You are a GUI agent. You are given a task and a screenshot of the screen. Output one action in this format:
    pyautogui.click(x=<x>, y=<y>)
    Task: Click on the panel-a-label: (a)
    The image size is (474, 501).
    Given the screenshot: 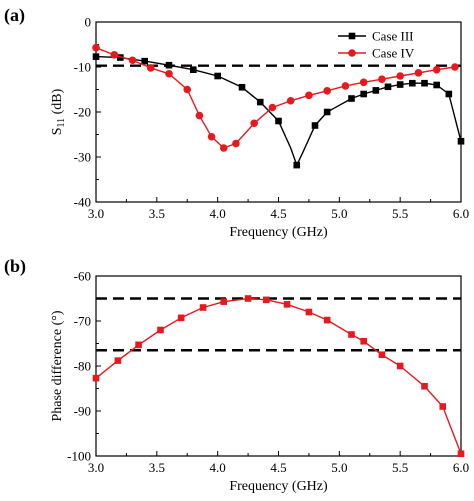 What is the action you would take?
    pyautogui.click(x=14, y=15)
    